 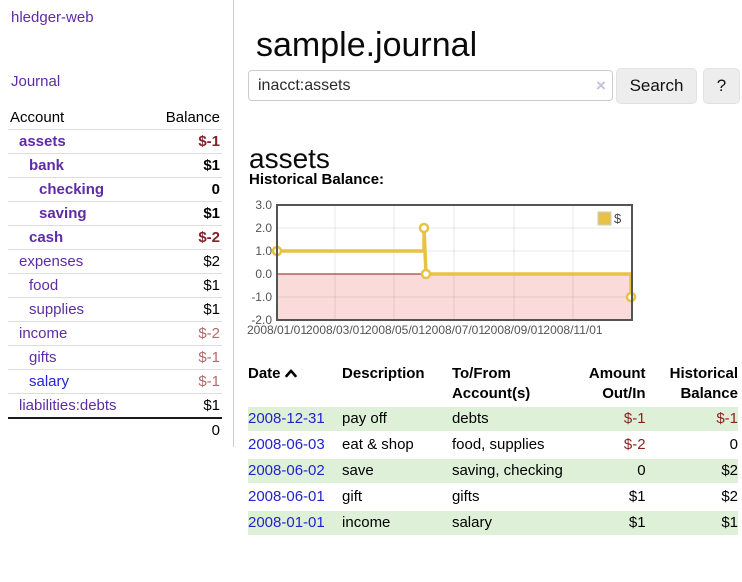 I want to click on svg-text: 2.0, so click(x=263, y=228).